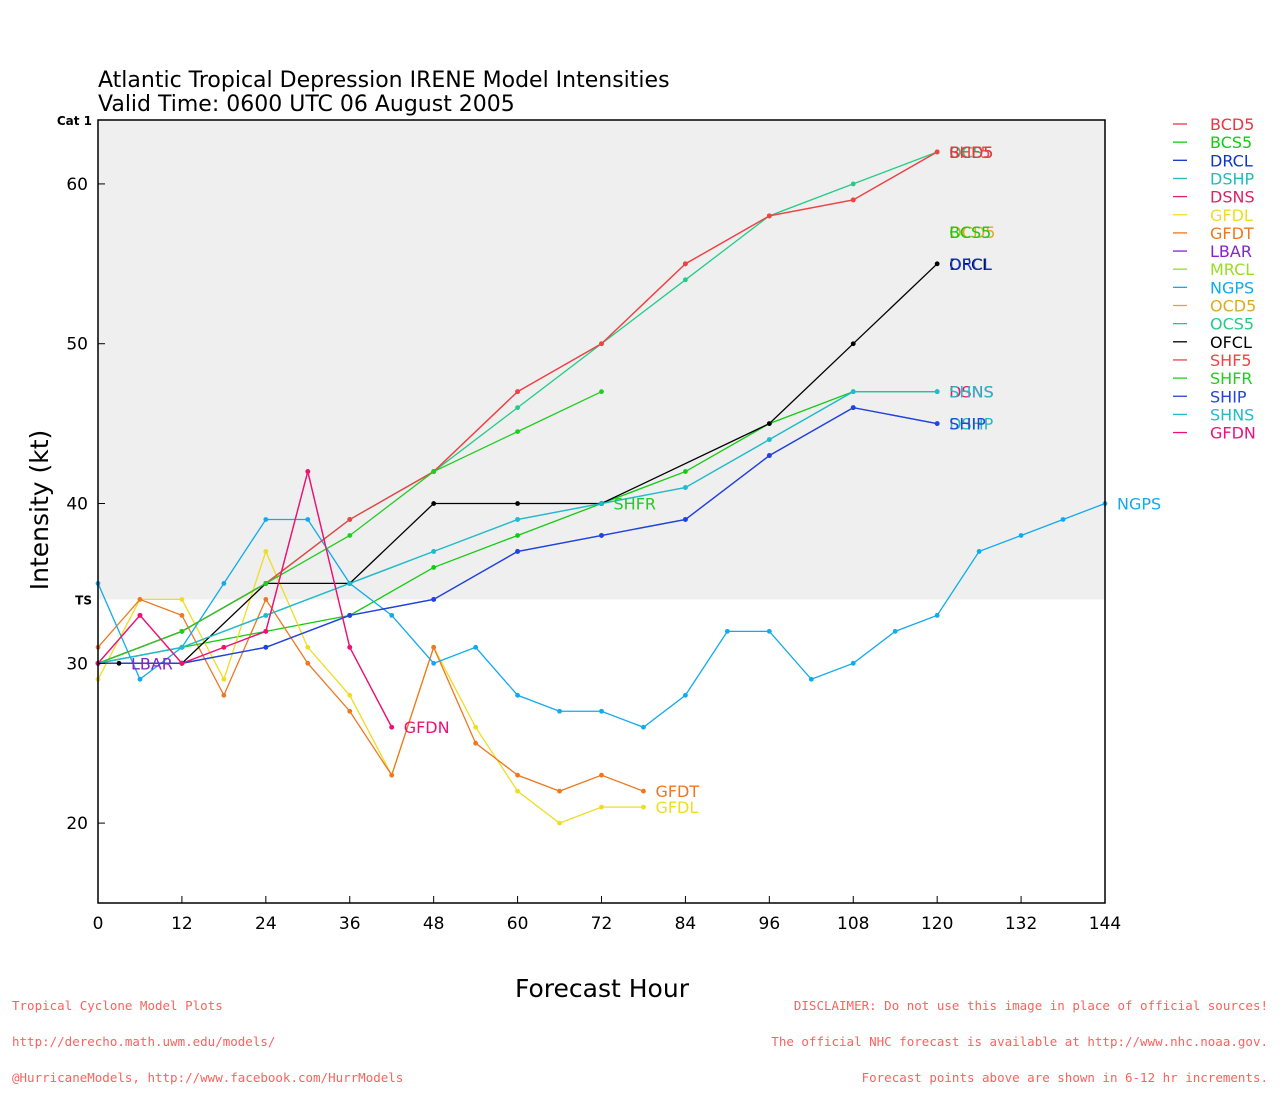 The image size is (1280, 1096). I want to click on footer-credit-line: http://derecho.math.uwm.edu/models/, so click(144, 1041).